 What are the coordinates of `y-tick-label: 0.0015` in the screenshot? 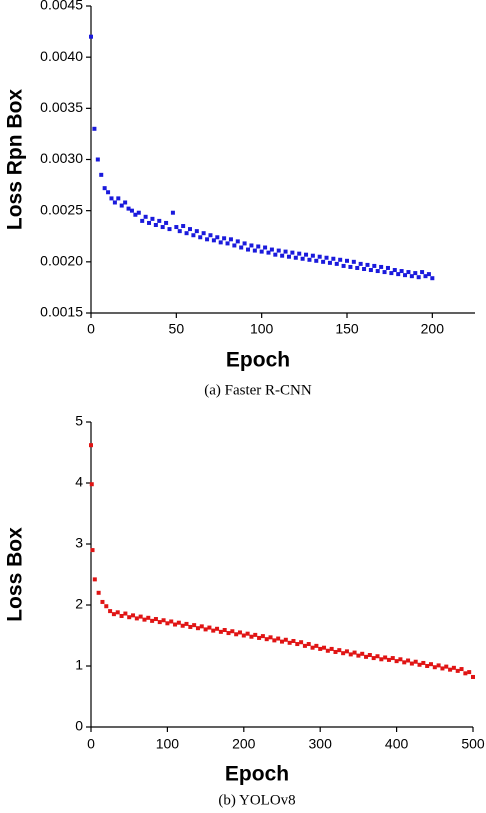 It's located at (61, 312).